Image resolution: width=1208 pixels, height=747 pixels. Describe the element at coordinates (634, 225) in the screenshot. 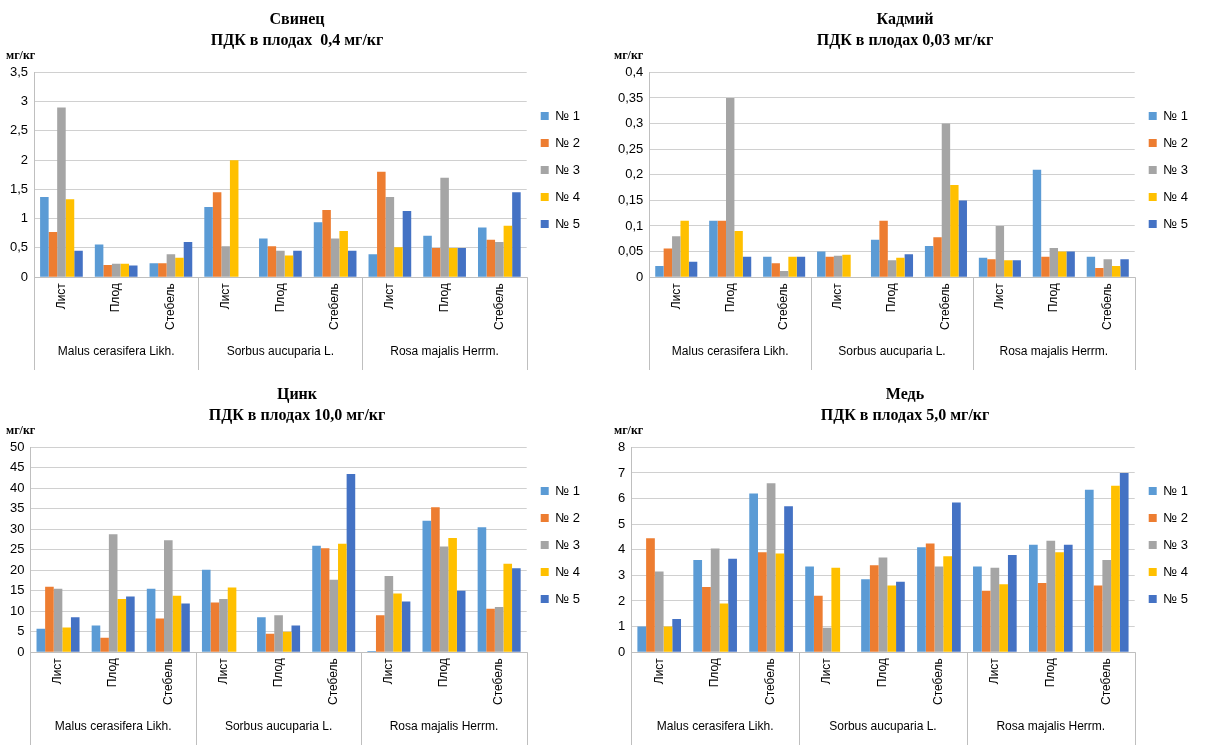

I see `y-tick-label: 0,1` at that location.